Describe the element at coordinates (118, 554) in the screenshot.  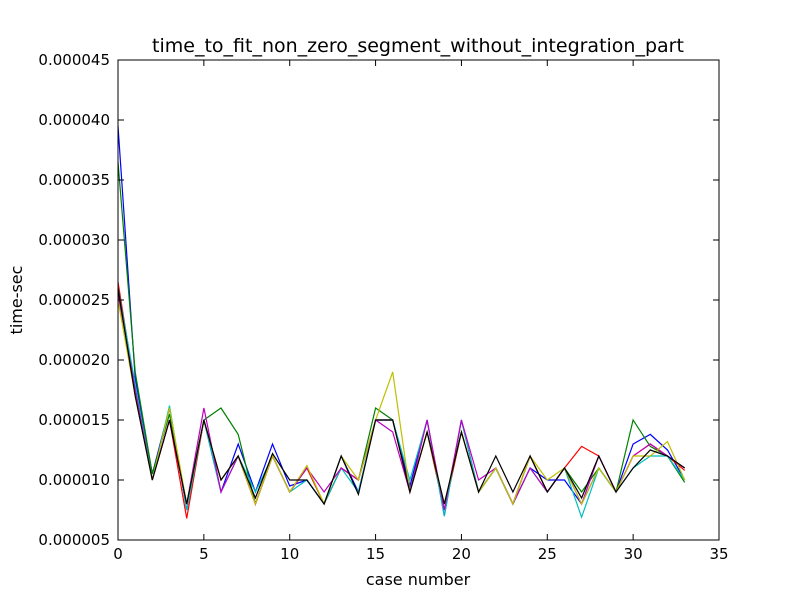
I see `x-tick-label: 0` at that location.